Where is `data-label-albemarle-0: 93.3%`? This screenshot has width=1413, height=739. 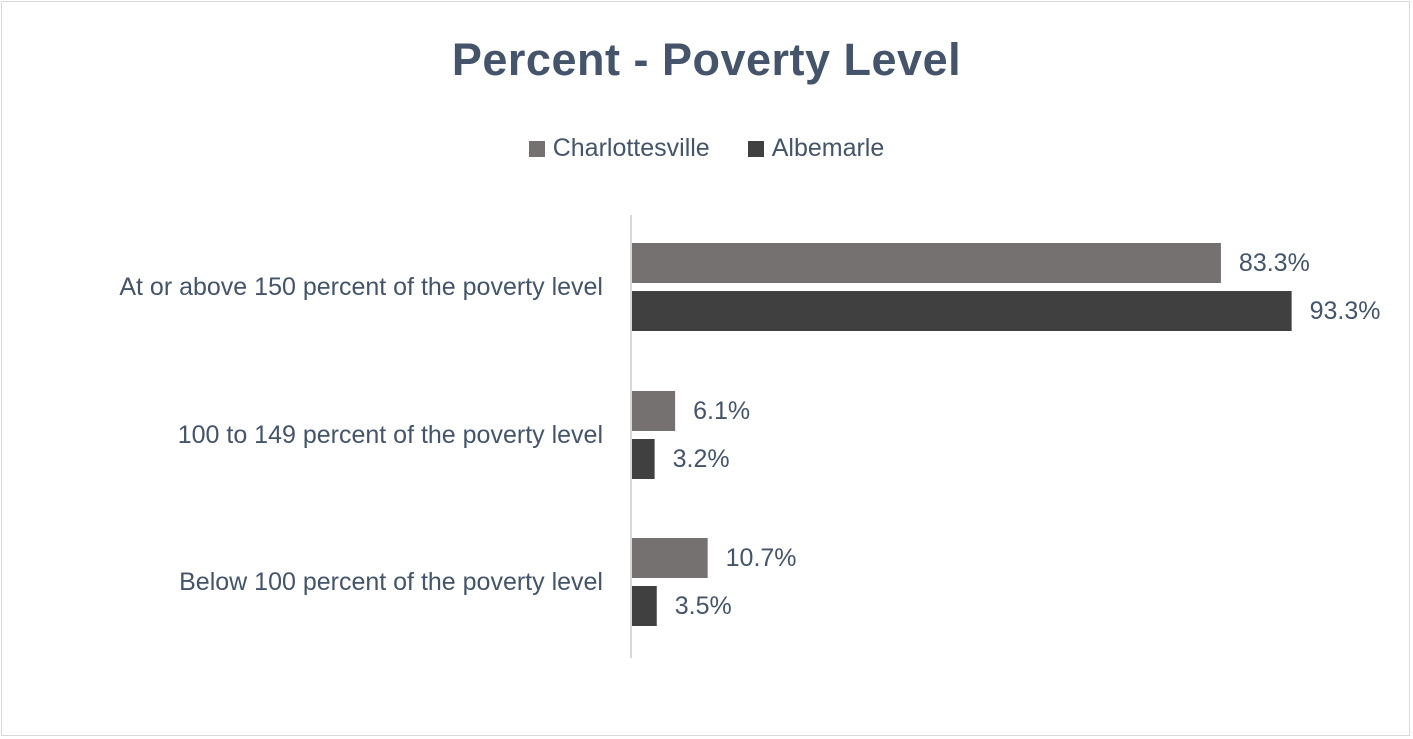 data-label-albemarle-0: 93.3% is located at coordinates (1345, 311).